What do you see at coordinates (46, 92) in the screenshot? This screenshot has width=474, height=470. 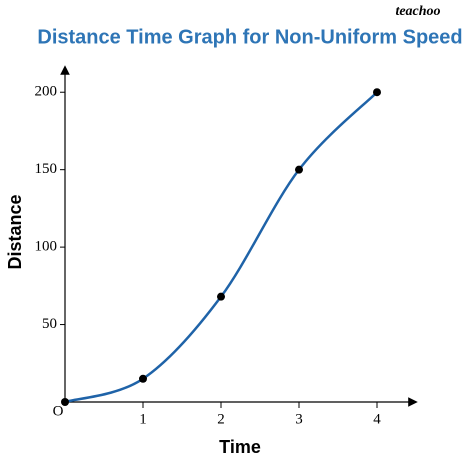 I see `y-tick-label: 200` at bounding box center [46, 92].